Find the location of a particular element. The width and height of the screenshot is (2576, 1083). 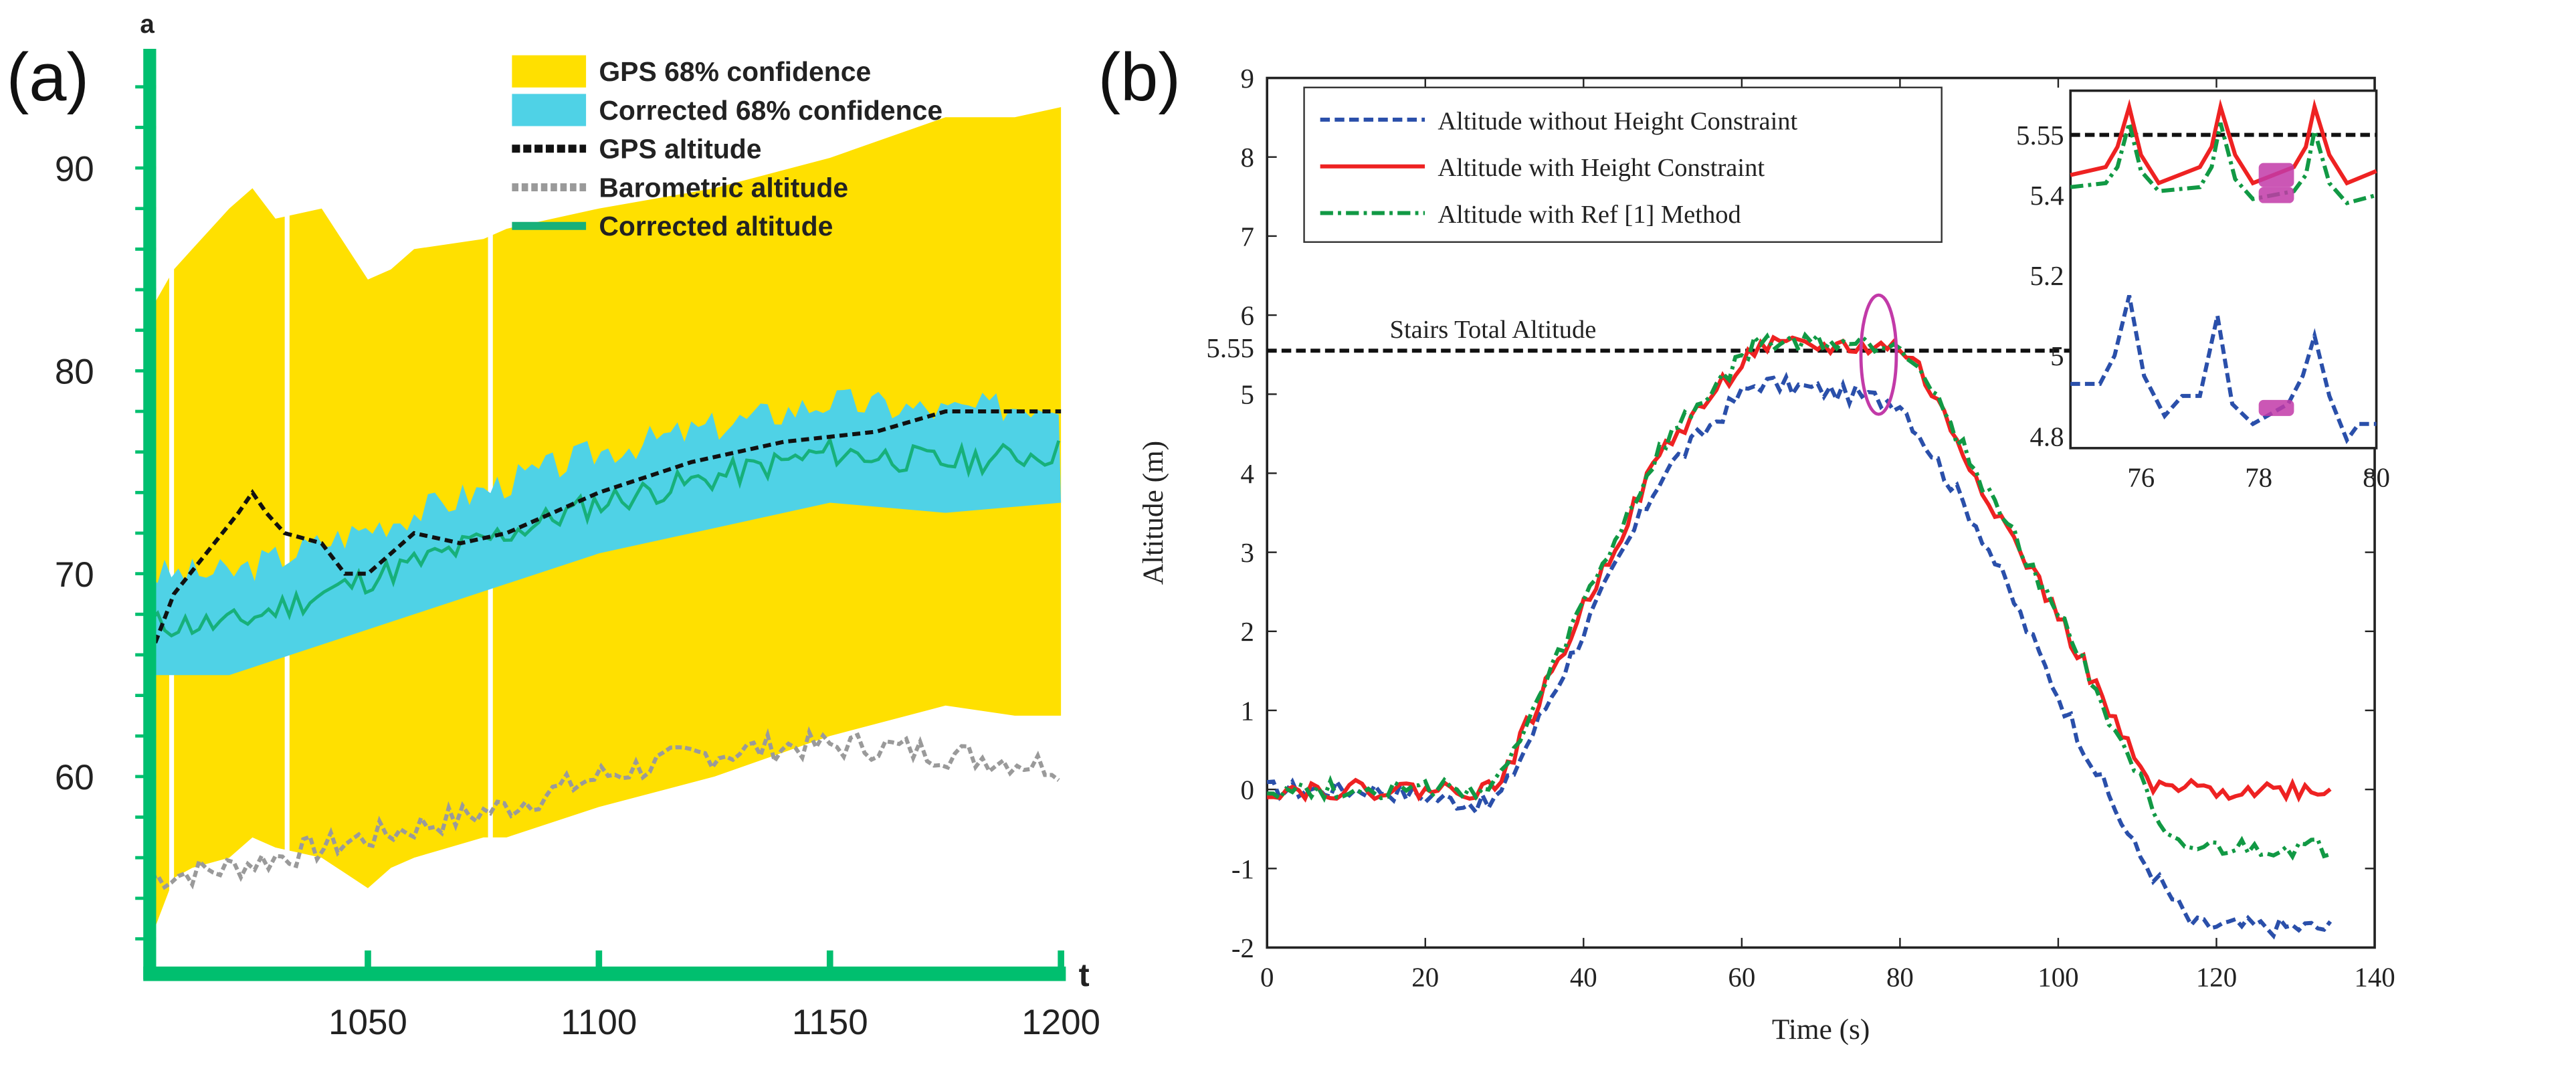

highlight-ellipse is located at coordinates (1878, 354).